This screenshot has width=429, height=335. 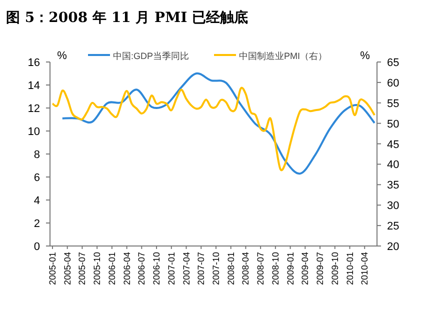 I want to click on x-tick-label: 2007-01, so click(x=171, y=269).